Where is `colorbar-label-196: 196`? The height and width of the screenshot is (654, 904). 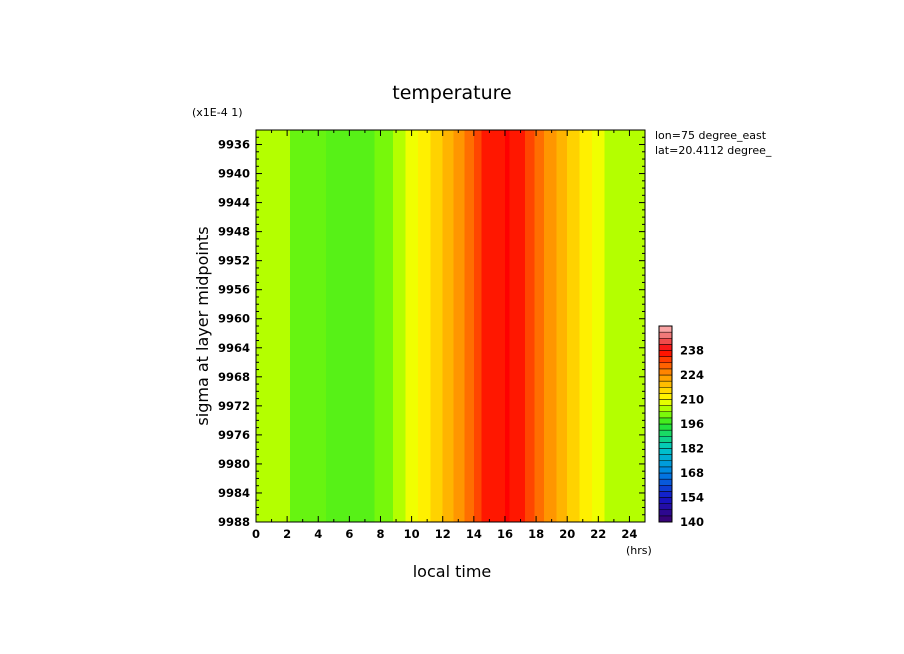
colorbar-label-196: 196 is located at coordinates (692, 424).